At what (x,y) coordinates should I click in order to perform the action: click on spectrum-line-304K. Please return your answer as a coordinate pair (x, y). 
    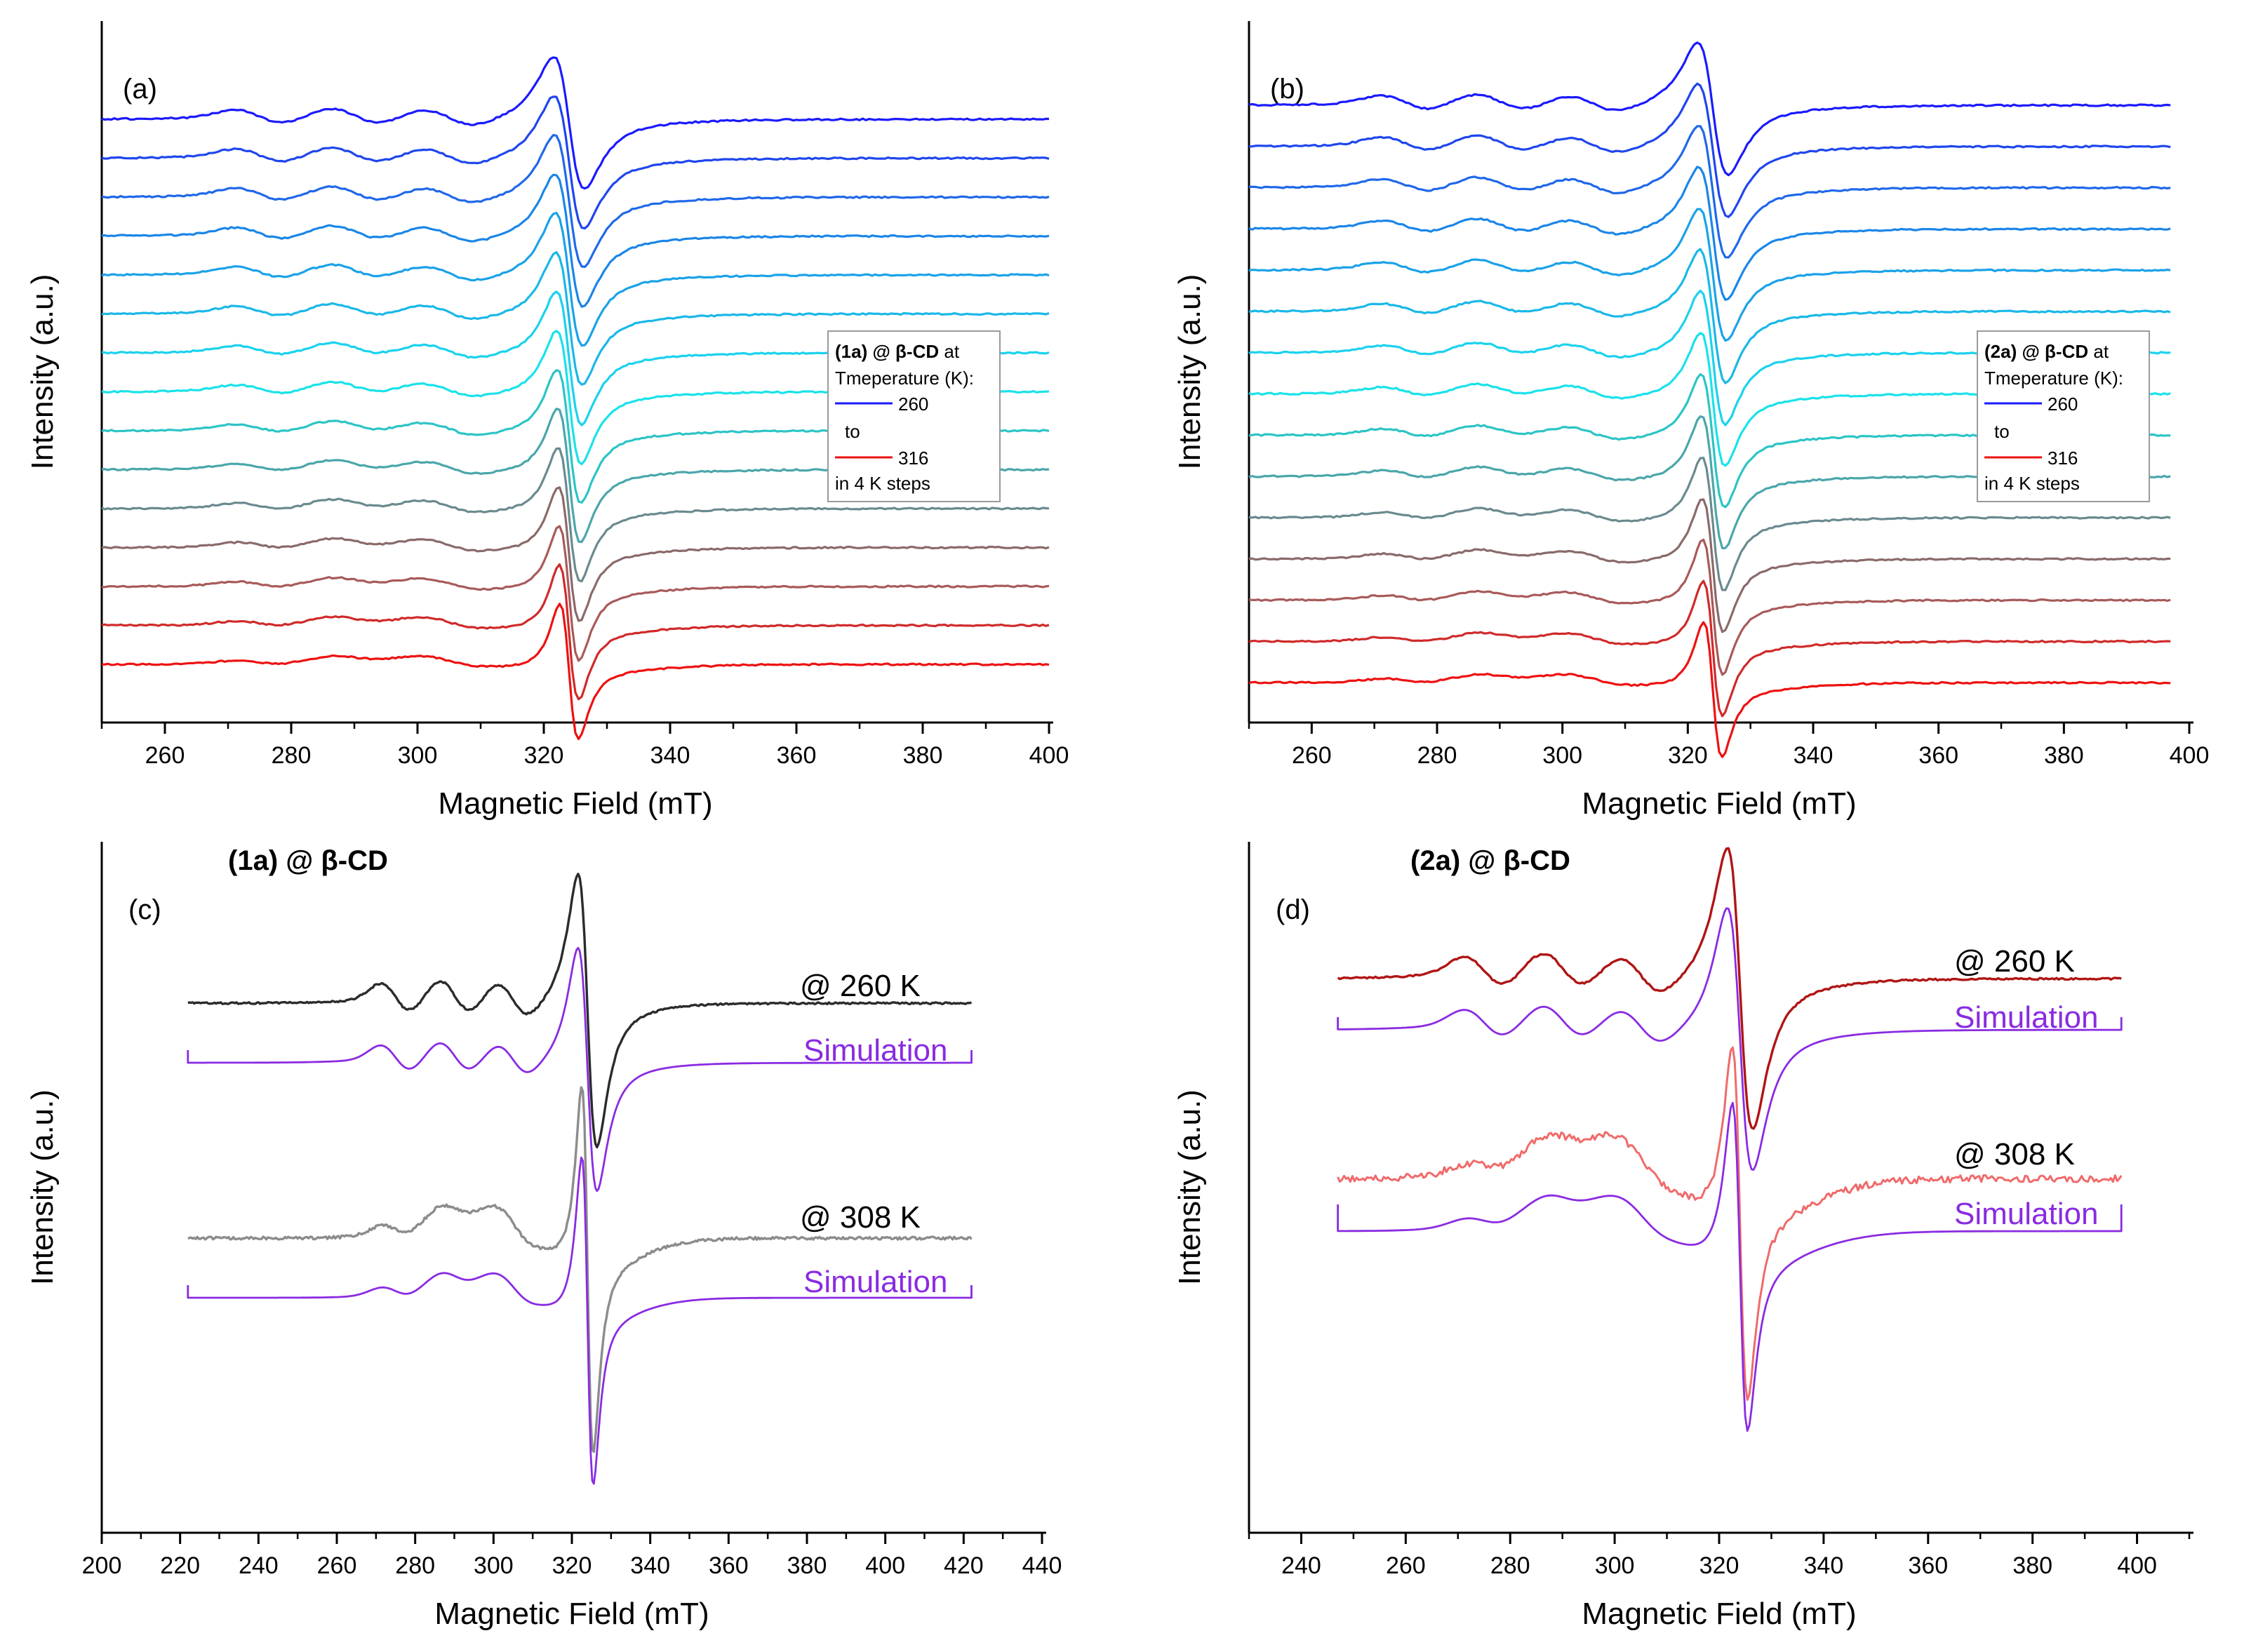
    Looking at the image, I should click on (1709, 565).